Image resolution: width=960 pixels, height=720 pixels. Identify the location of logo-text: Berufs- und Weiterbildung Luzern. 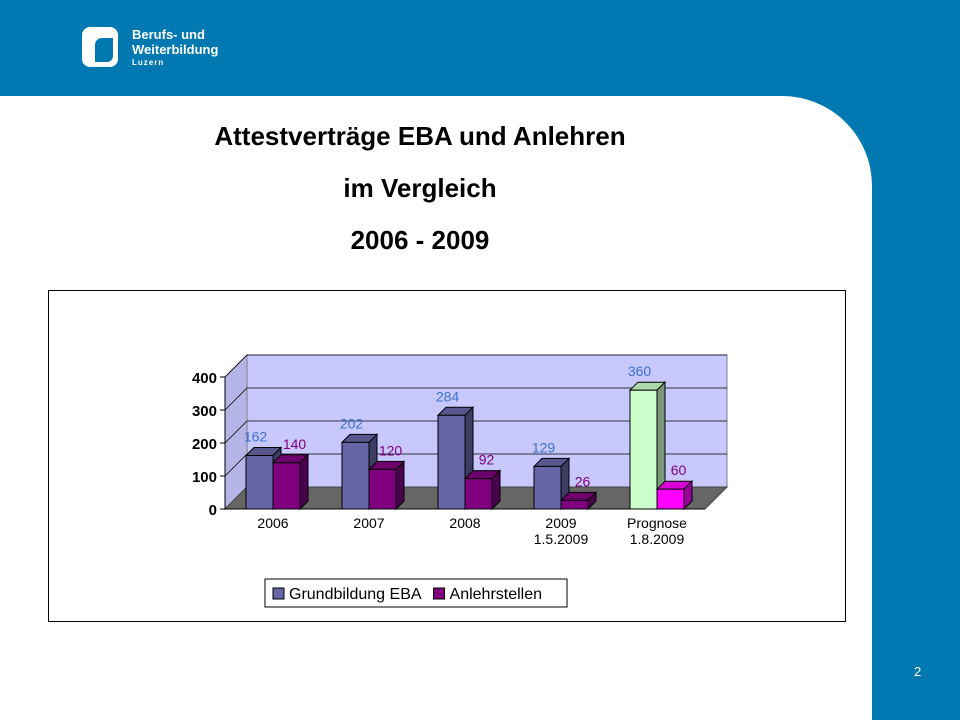
(175, 48).